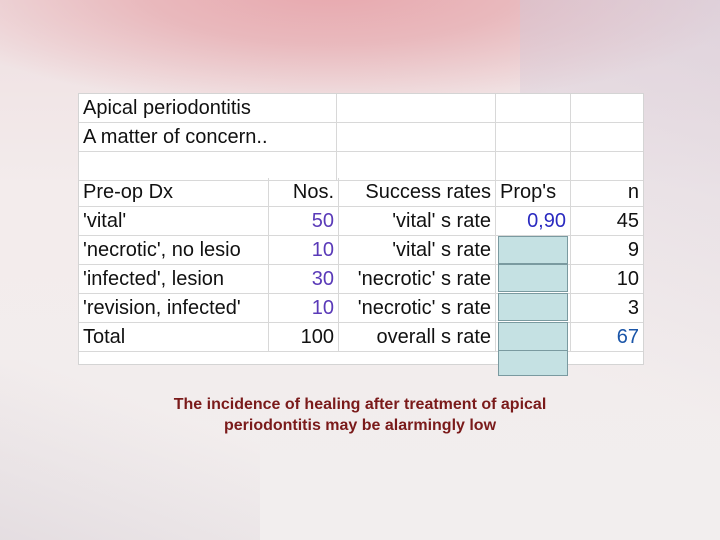  What do you see at coordinates (417, 337) in the screenshot?
I see `row-label: overall s rate` at bounding box center [417, 337].